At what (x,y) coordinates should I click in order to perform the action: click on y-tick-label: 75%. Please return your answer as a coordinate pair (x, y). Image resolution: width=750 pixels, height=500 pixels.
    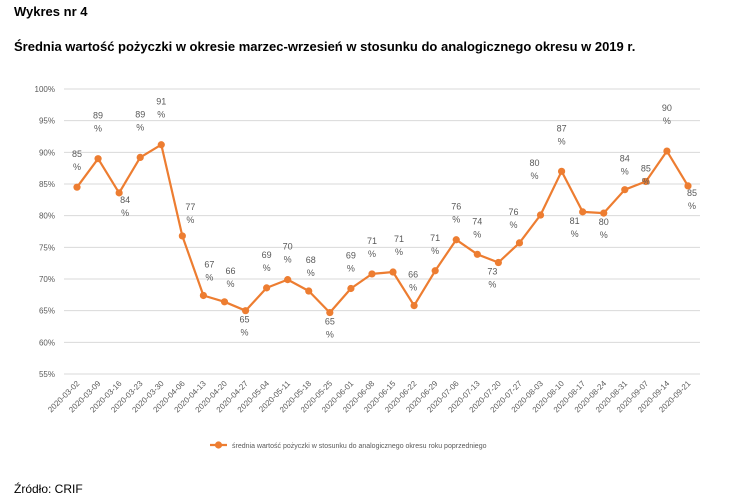
    Looking at the image, I should click on (47, 247).